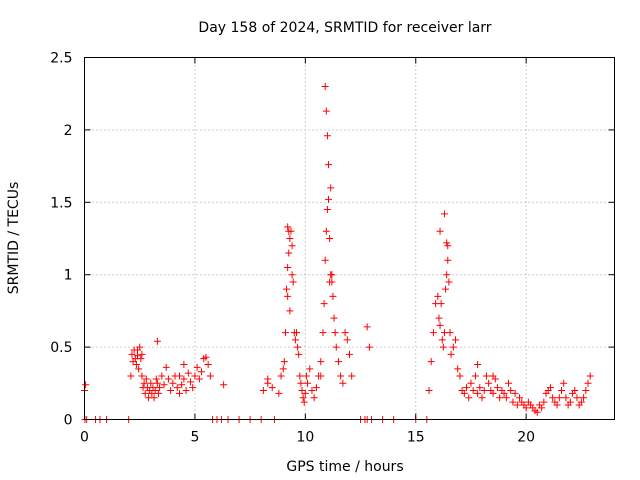  Describe the element at coordinates (68, 131) in the screenshot. I see `y-tick-label: 2` at that location.